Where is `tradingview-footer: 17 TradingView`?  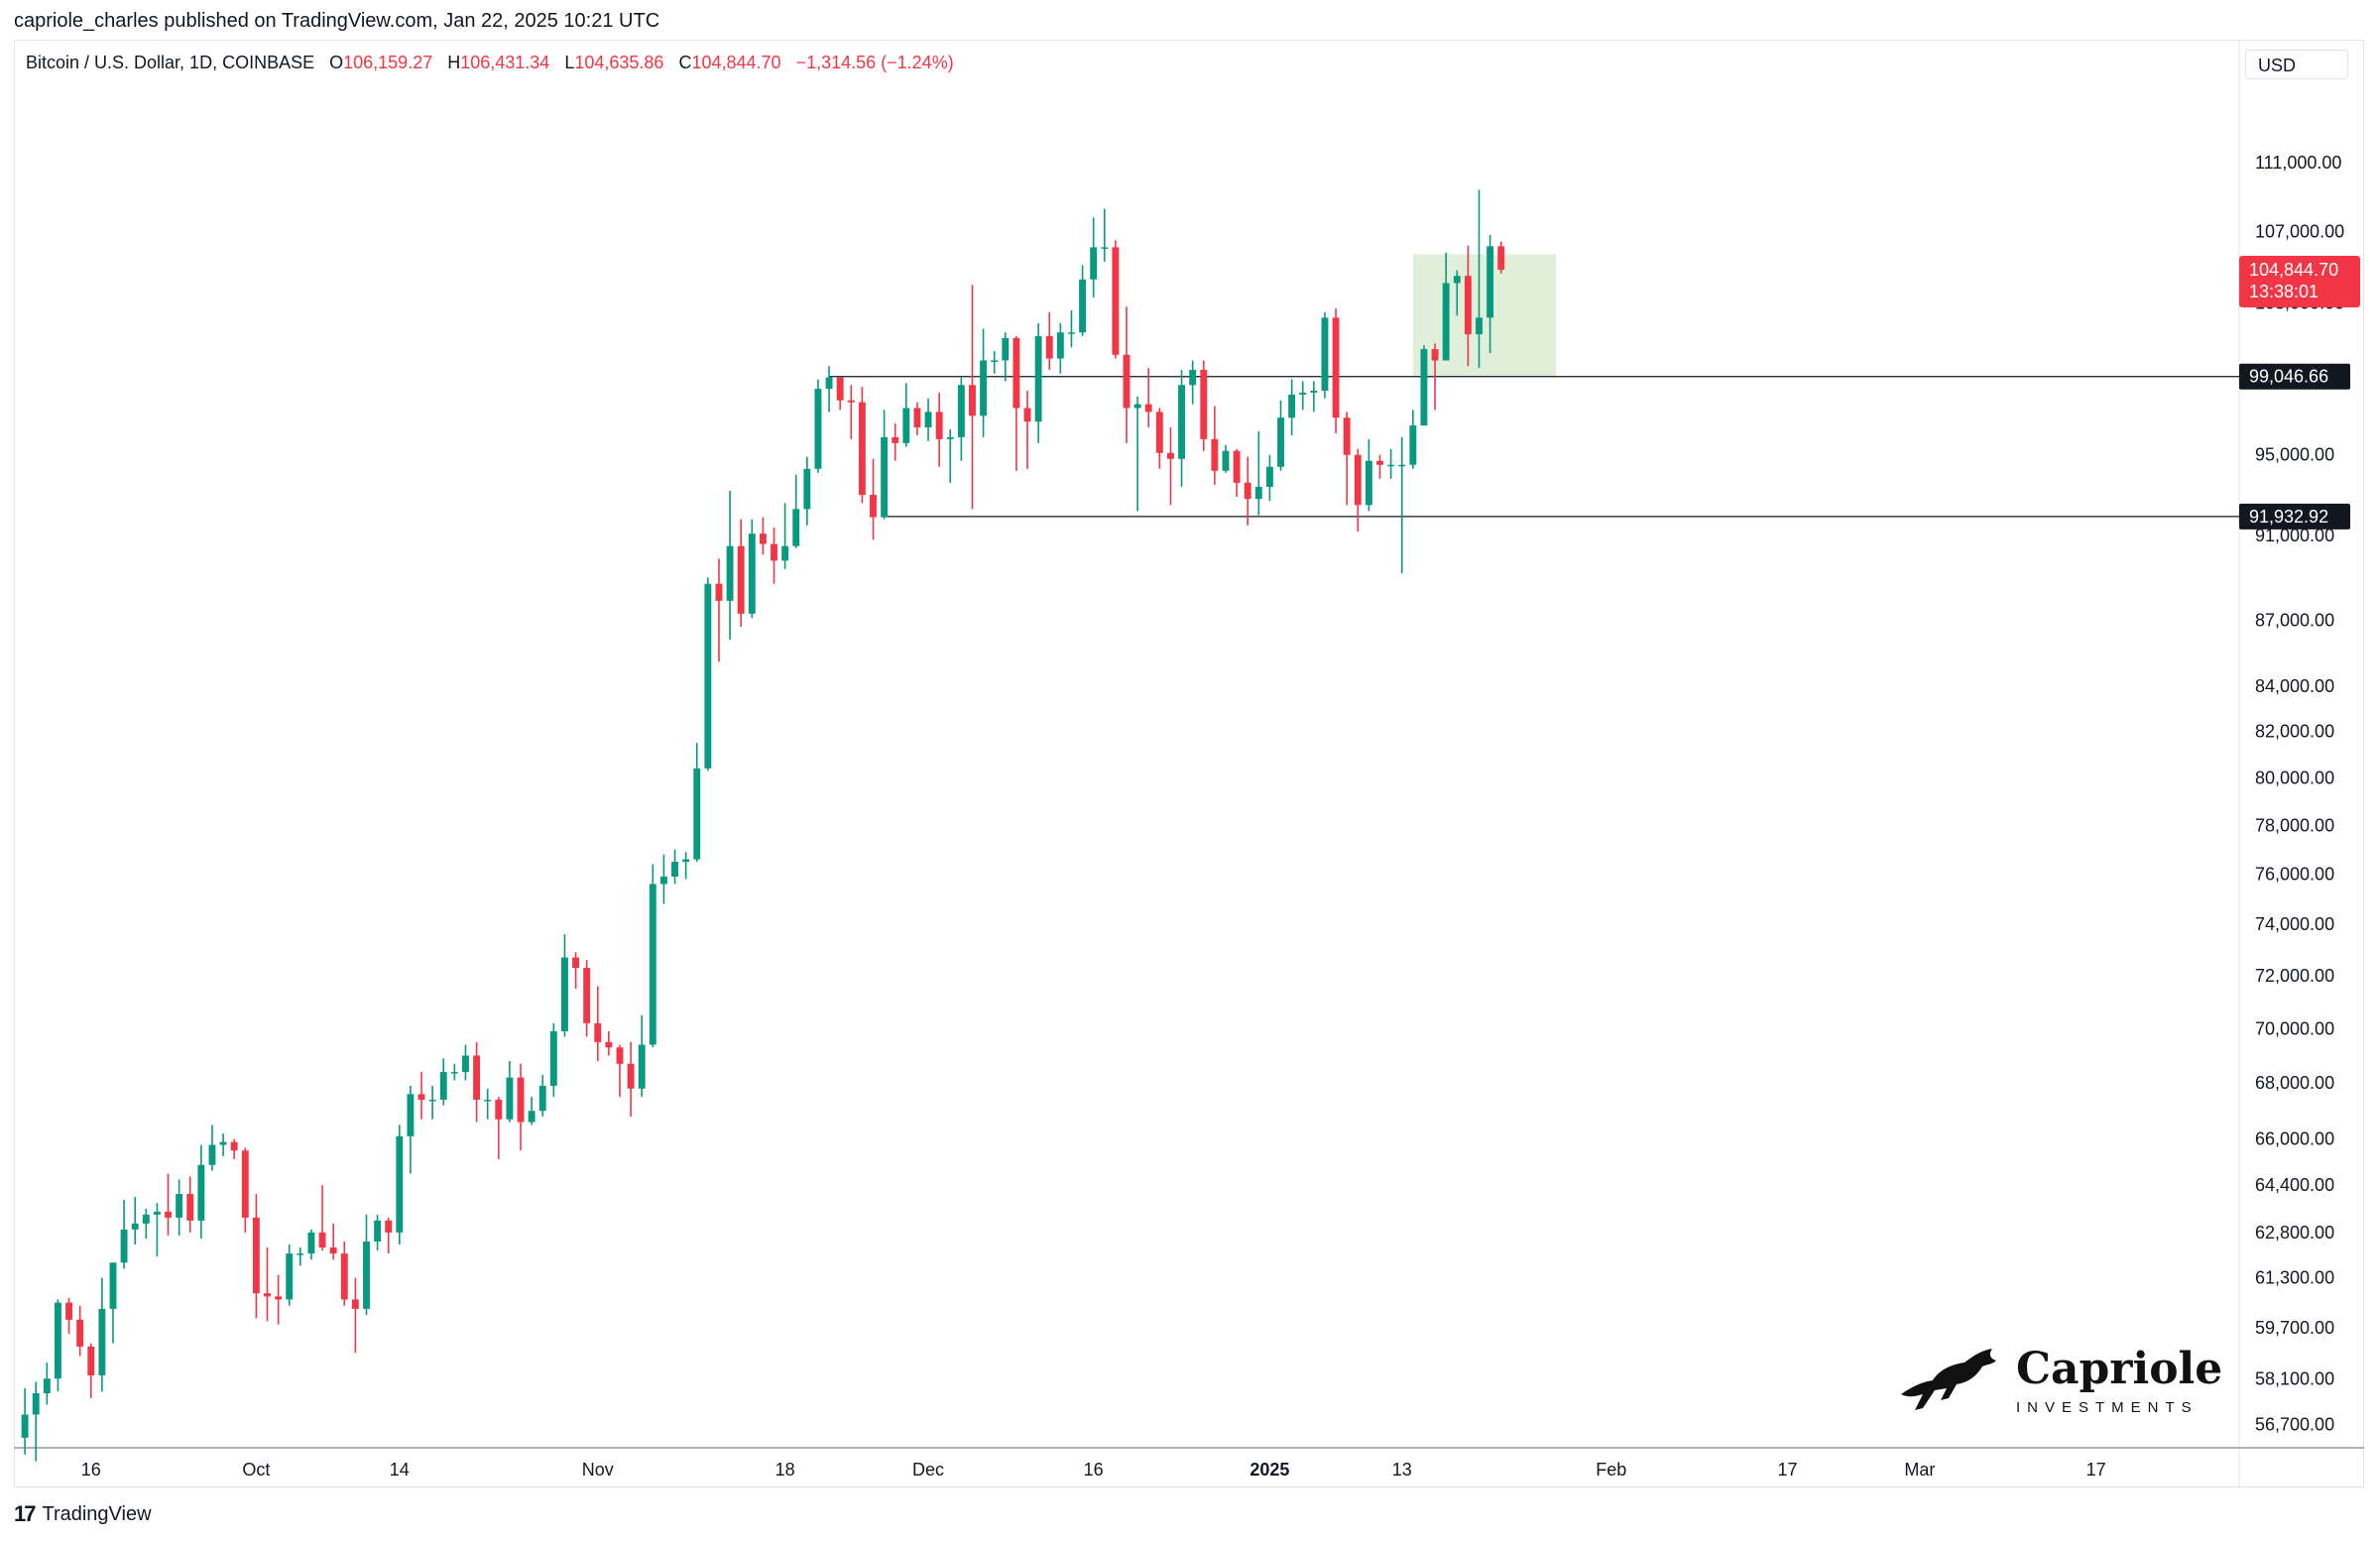 tradingview-footer: 17 TradingView is located at coordinates (83, 1514).